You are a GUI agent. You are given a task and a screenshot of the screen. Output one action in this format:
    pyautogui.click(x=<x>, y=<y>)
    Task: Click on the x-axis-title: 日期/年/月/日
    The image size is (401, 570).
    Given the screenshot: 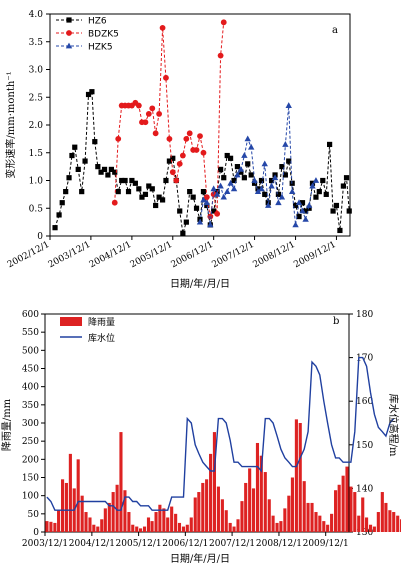 What is the action you would take?
    pyautogui.click(x=200, y=558)
    